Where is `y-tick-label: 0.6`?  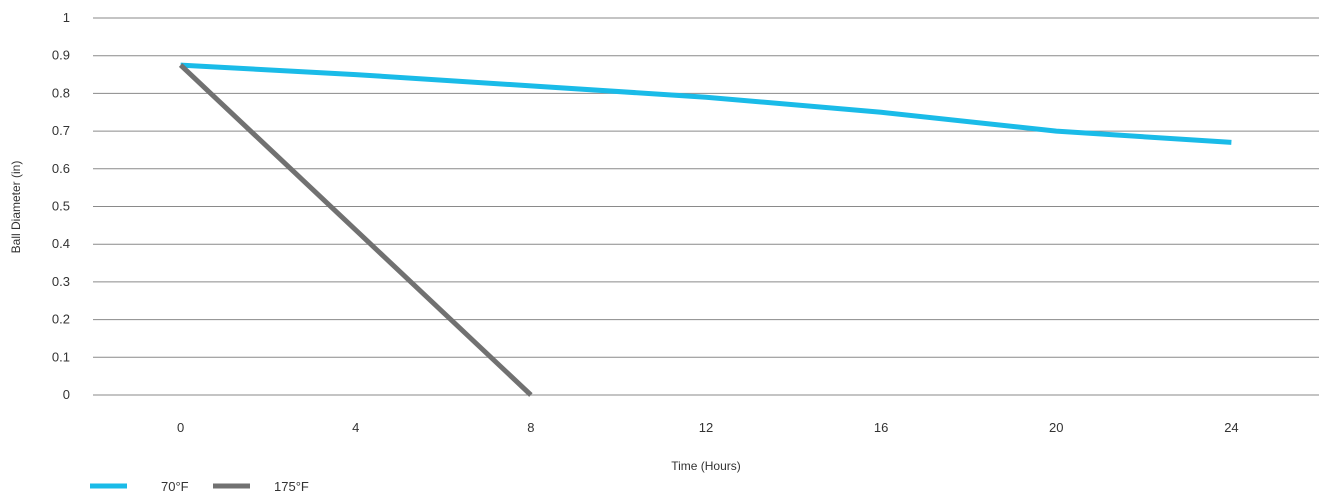 y-tick-label: 0.6 is located at coordinates (61, 168).